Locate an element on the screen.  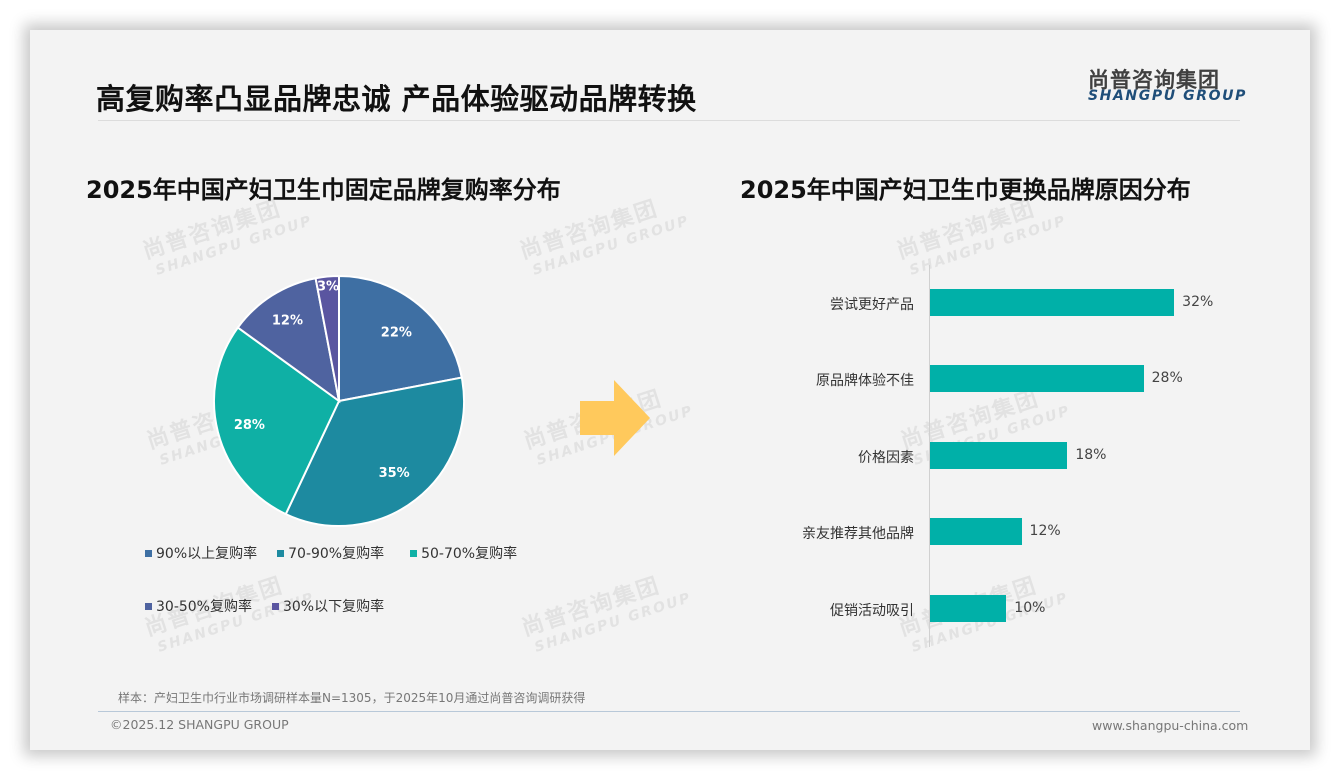
legend-label: 30-50%复购率 is located at coordinates (204, 607).